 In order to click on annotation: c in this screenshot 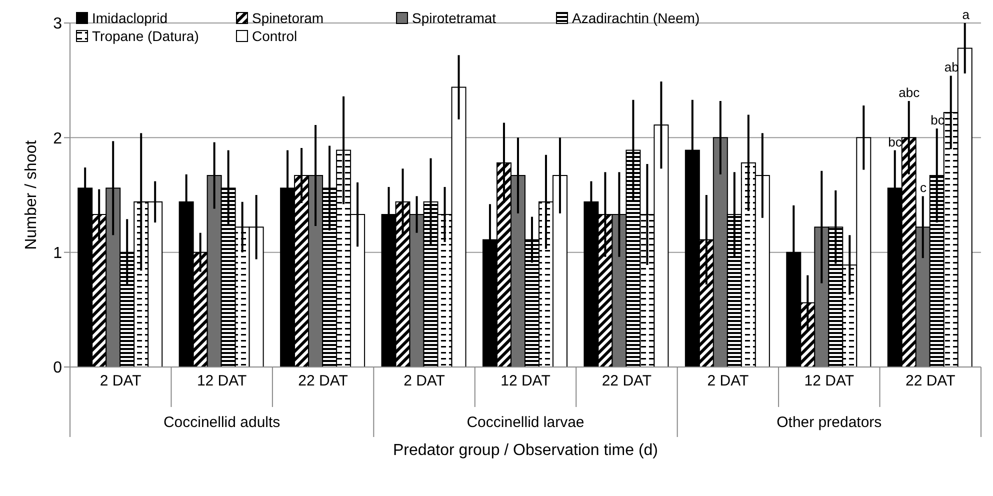, I will do `click(924, 188)`.